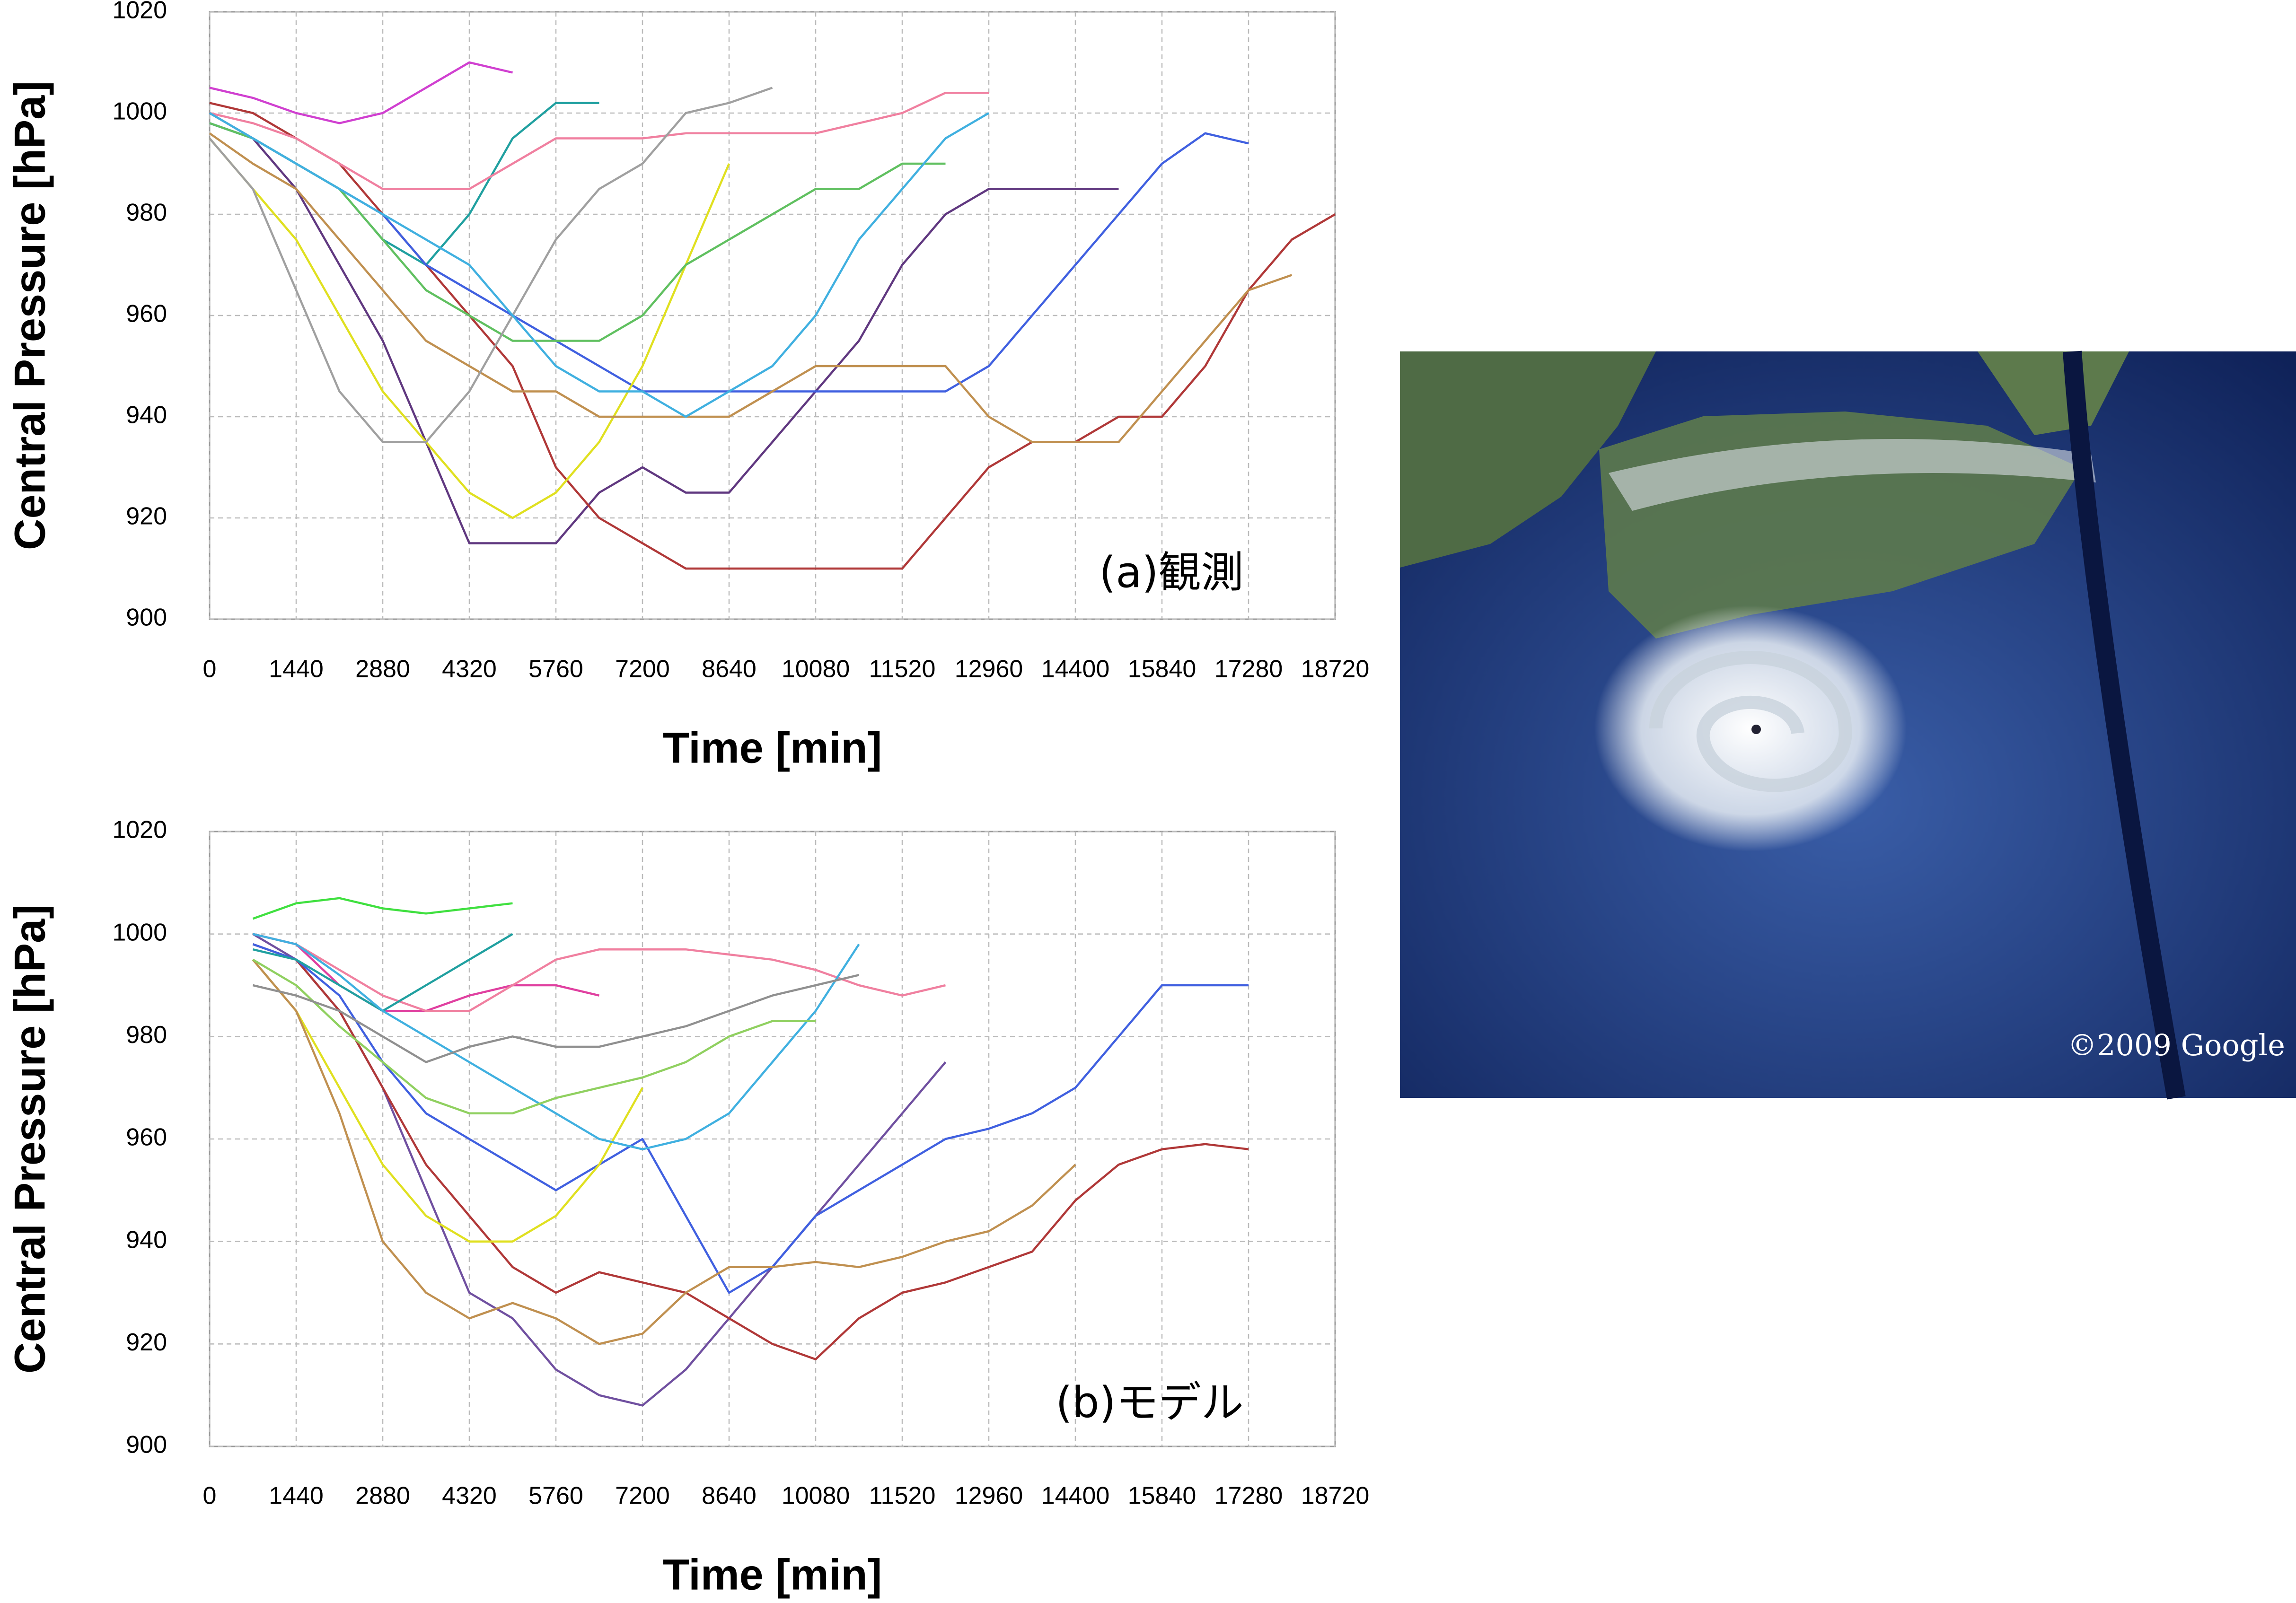 The image size is (2296, 1603). I want to click on watermark: ©2009 Google, so click(2176, 1045).